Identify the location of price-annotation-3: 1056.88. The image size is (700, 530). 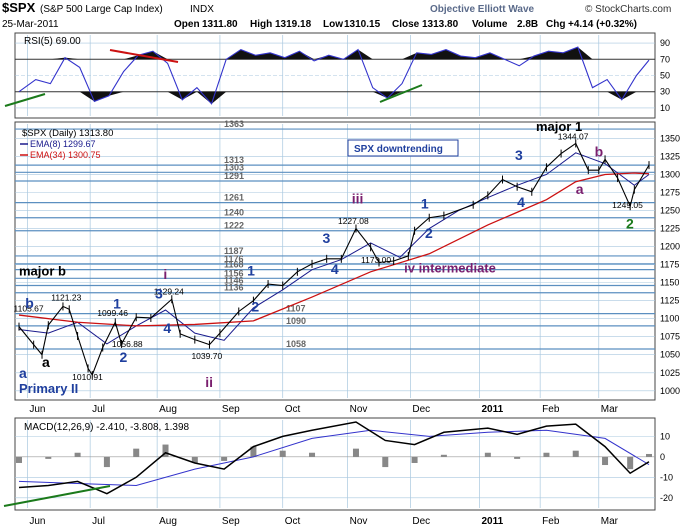
(127, 344).